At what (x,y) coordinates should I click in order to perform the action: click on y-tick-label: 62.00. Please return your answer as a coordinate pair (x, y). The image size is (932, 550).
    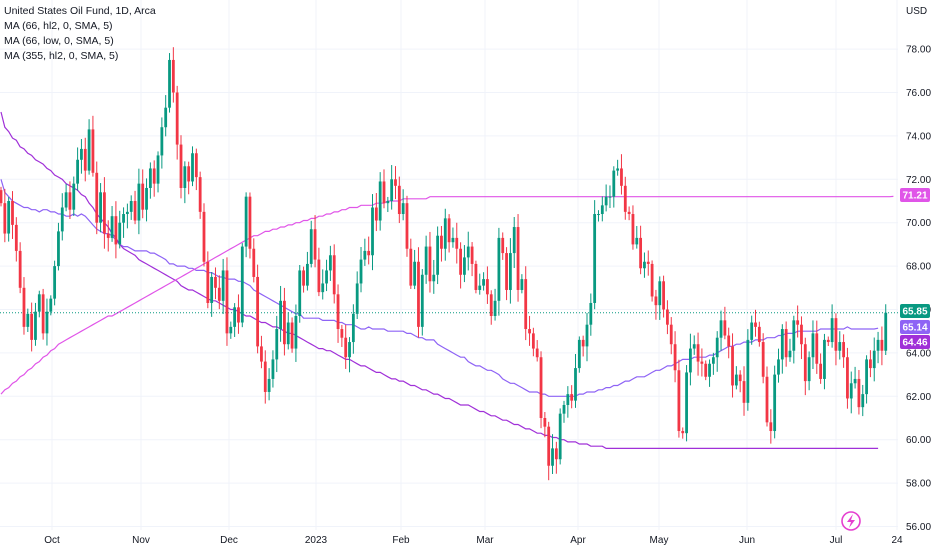
    Looking at the image, I should click on (918, 397).